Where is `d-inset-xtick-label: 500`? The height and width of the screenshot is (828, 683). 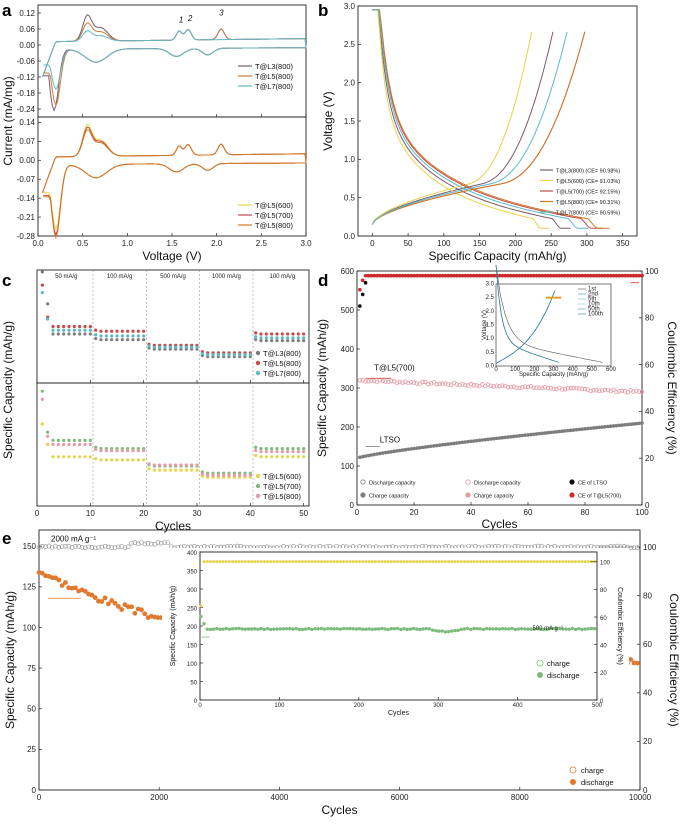 d-inset-xtick-label: 500 is located at coordinates (592, 370).